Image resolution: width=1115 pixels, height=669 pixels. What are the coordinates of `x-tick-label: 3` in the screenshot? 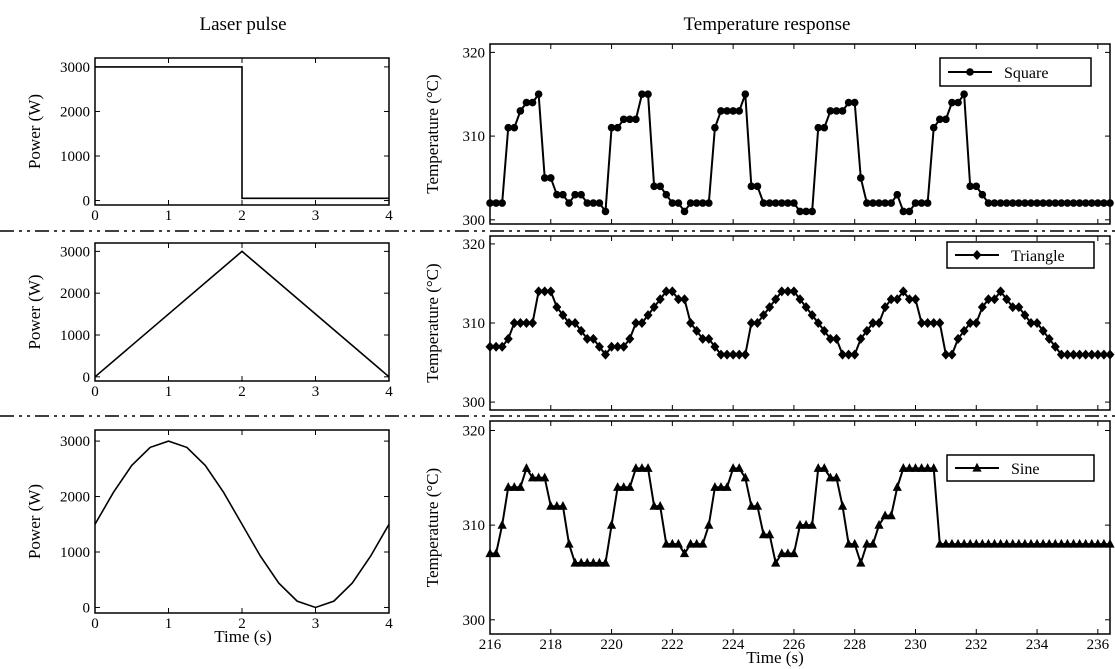 It's located at (316, 392).